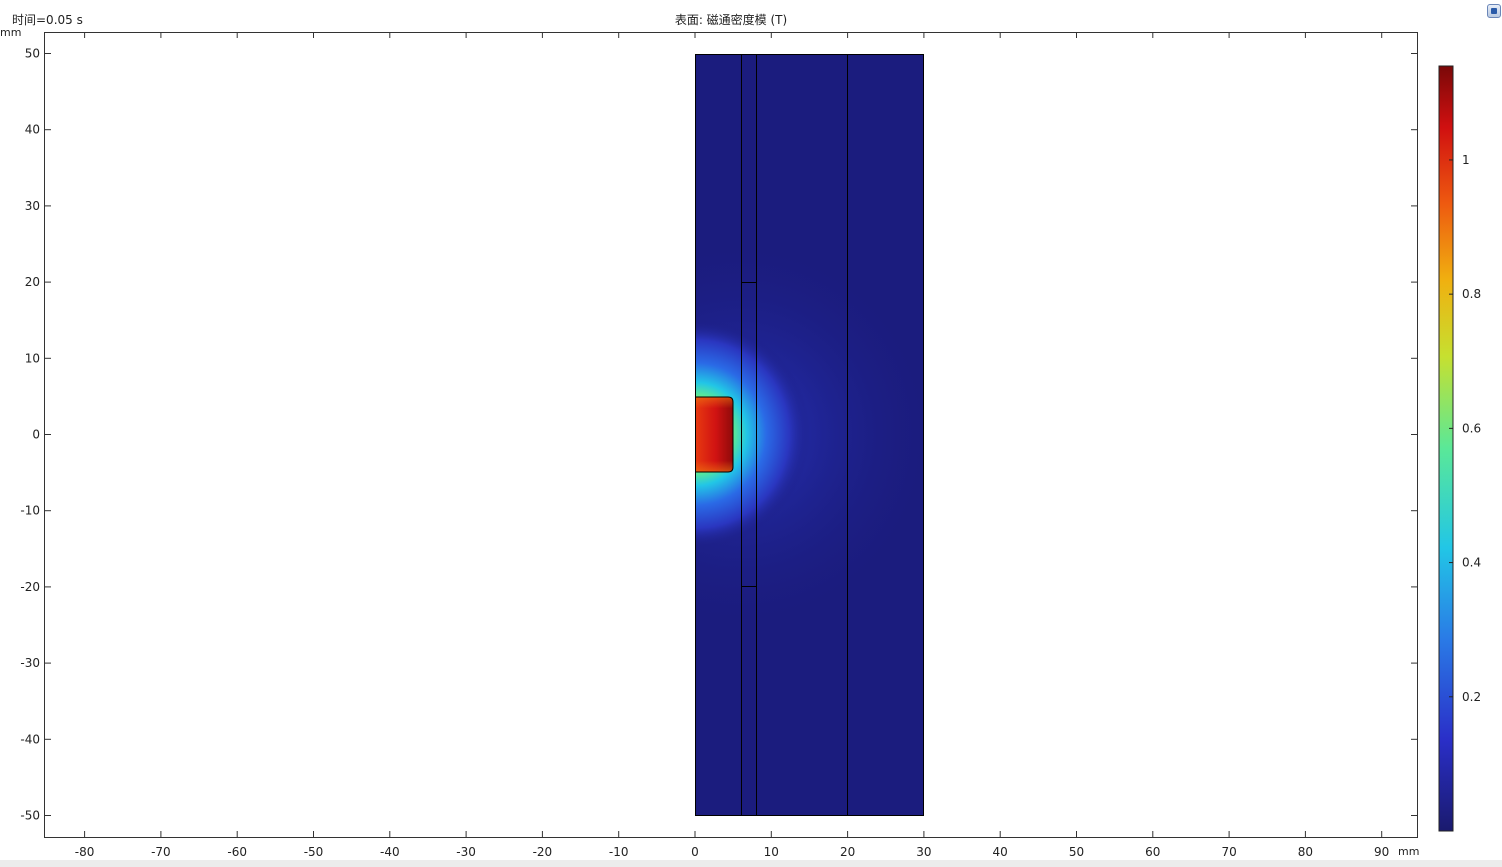 This screenshot has height=867, width=1502. What do you see at coordinates (695, 852) in the screenshot?
I see `x-tick-label: 0` at bounding box center [695, 852].